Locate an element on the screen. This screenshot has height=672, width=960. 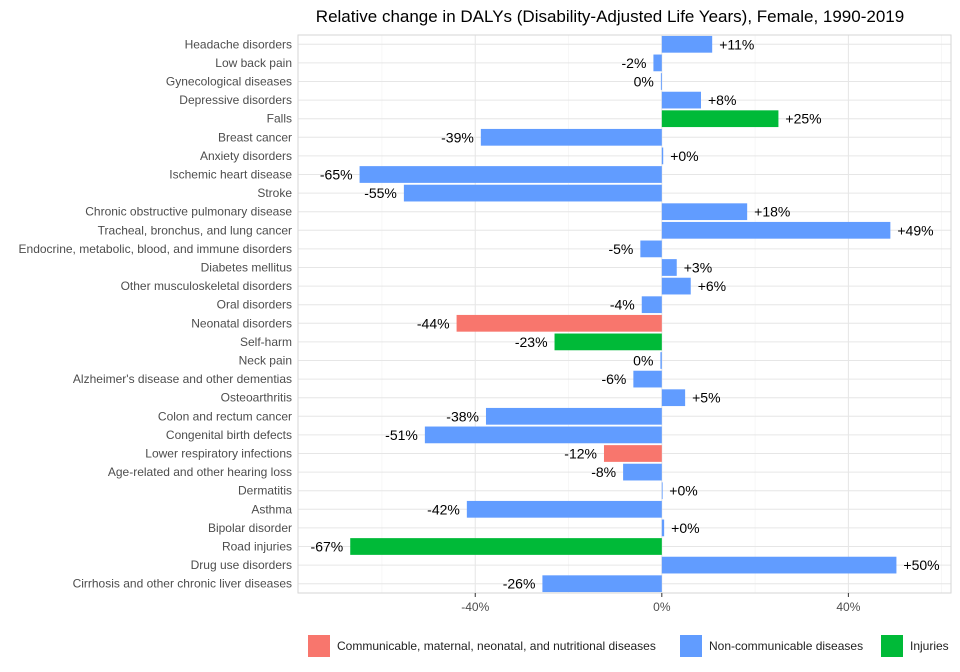
data-label: +3% is located at coordinates (698, 268).